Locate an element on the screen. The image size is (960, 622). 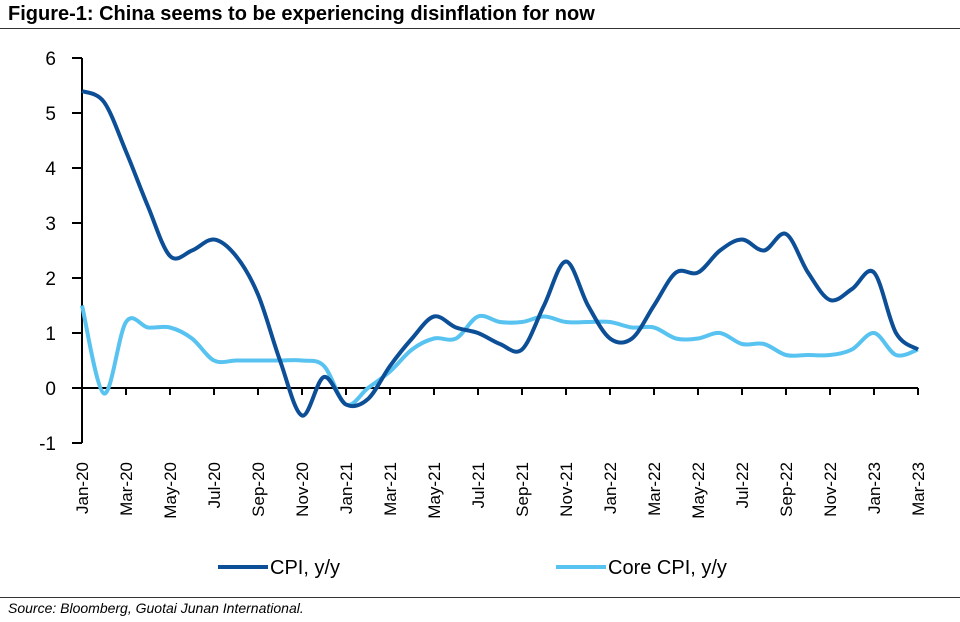
legend: CPI, y/y Core CPI, y/y is located at coordinates (472, 568).